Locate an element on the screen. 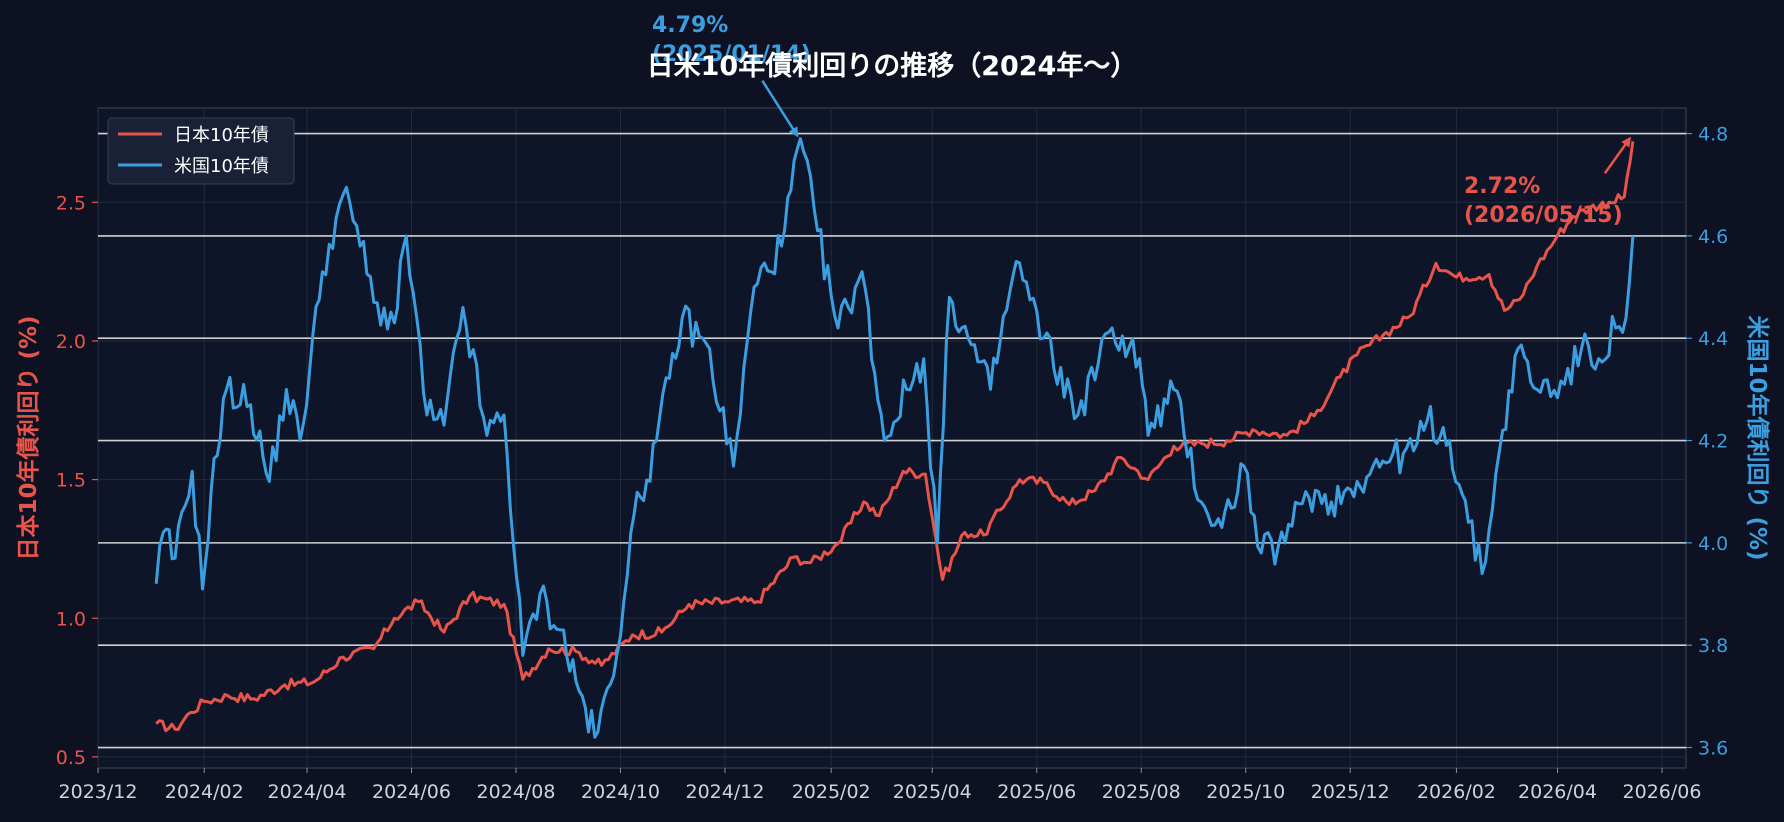 The image size is (1784, 822). y-right-tick-label: 4.6 is located at coordinates (1713, 237).